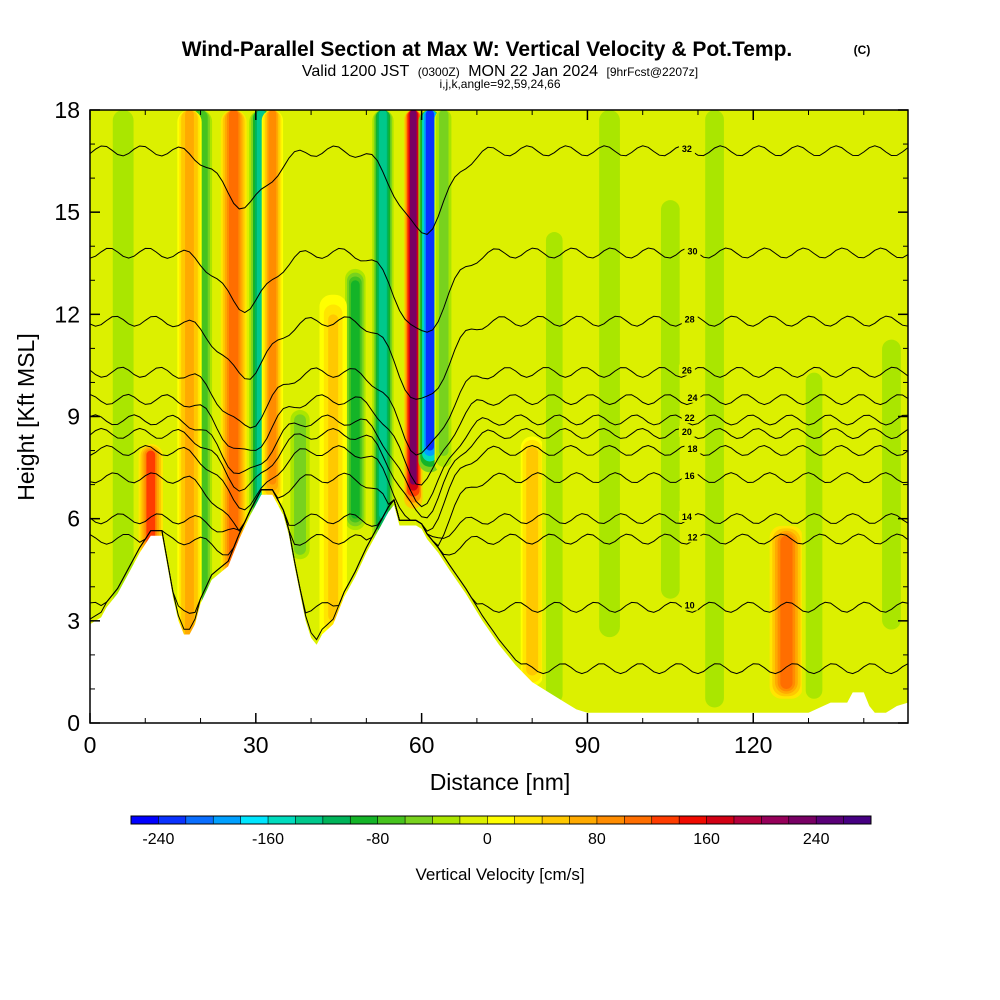 The height and width of the screenshot is (1000, 1000). I want to click on colorbar: -240 -160 -80 0 80 160 240, so click(501, 831).